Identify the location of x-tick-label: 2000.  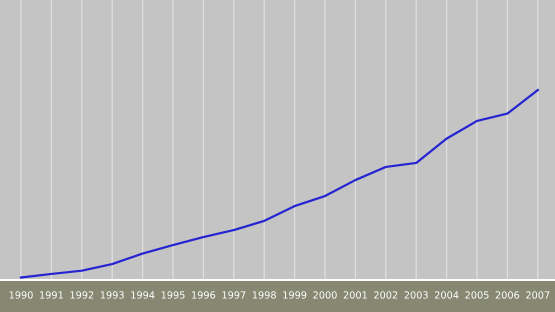
(325, 295).